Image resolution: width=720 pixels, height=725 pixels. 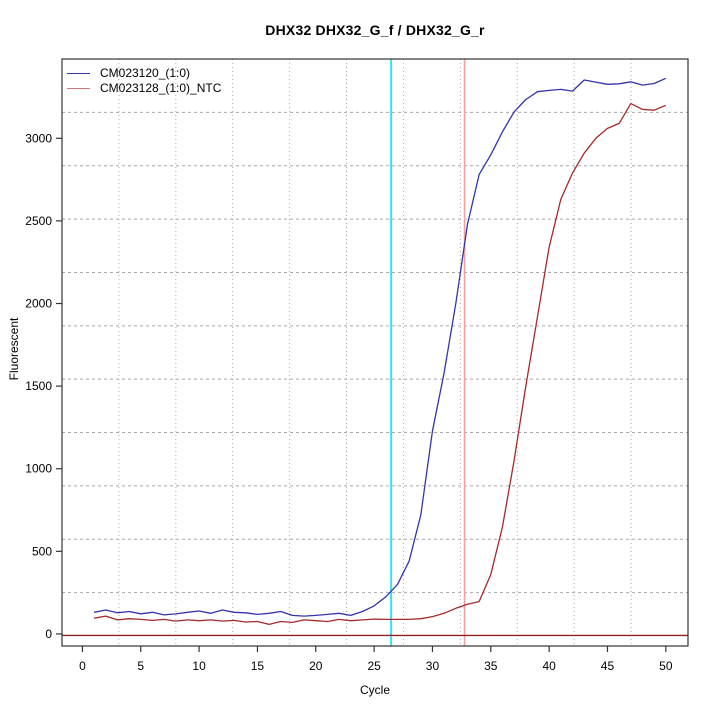 I want to click on legend-item: CM023128_(1:0)_NTC, so click(x=144, y=88).